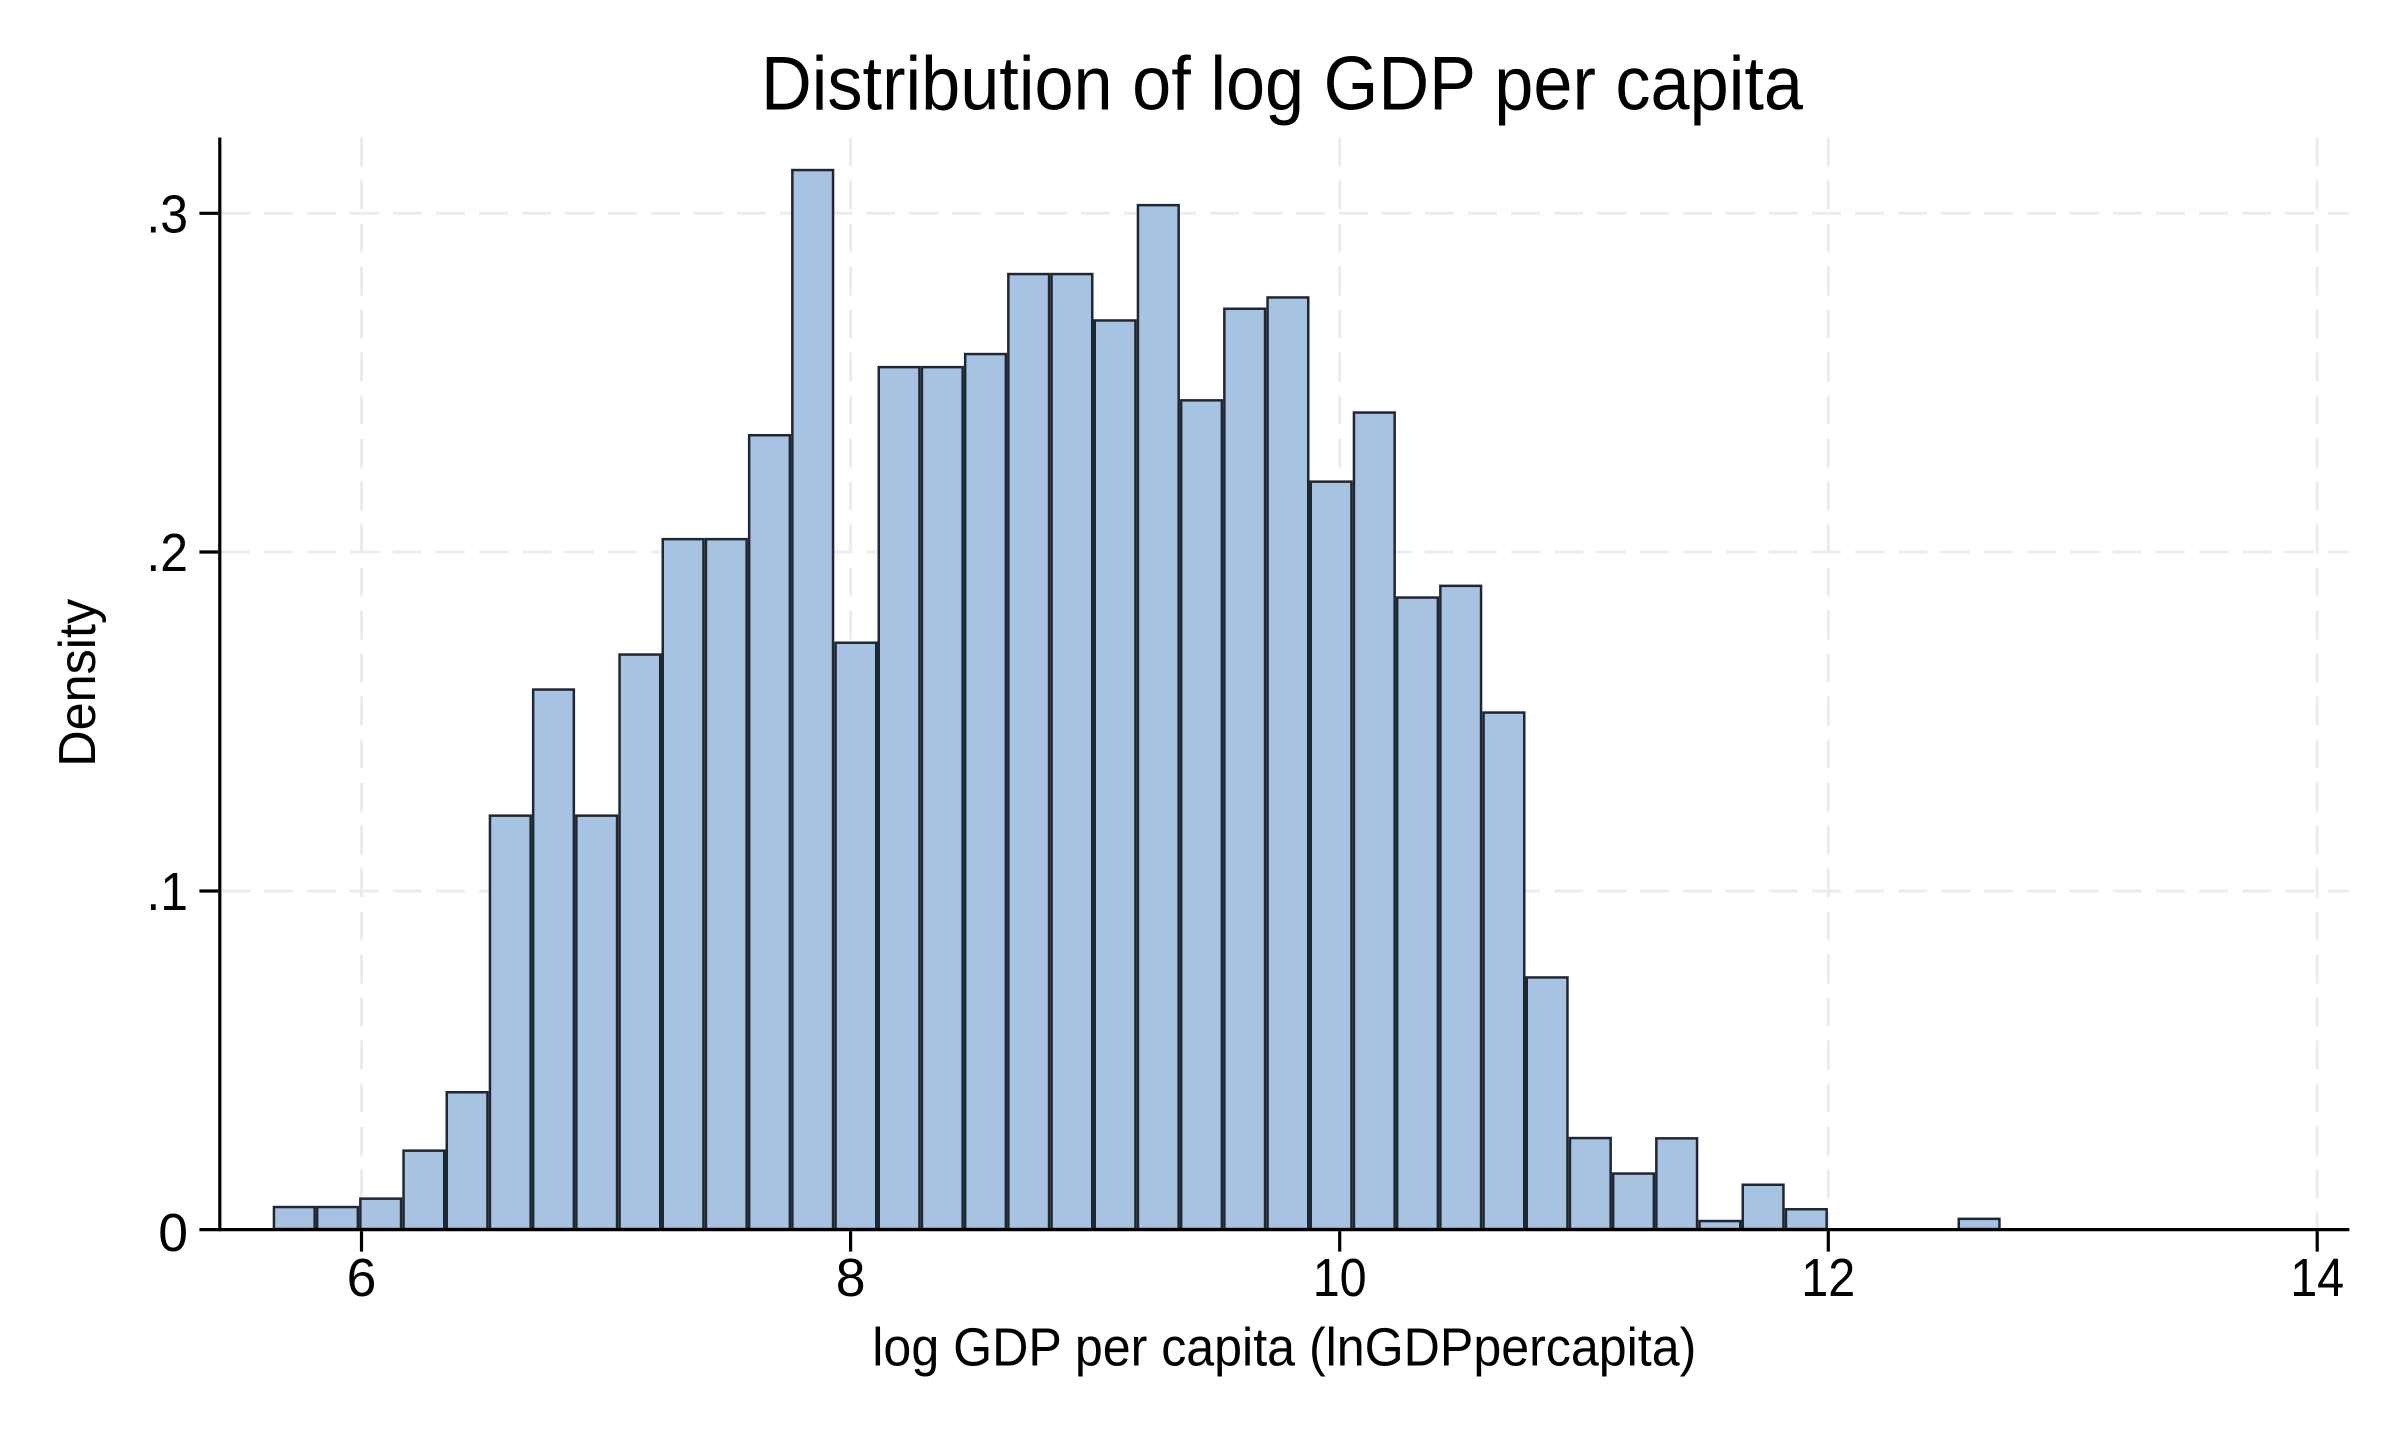 The image size is (2400, 1440). Describe the element at coordinates (173, 1233) in the screenshot. I see `svg-text: 0` at that location.